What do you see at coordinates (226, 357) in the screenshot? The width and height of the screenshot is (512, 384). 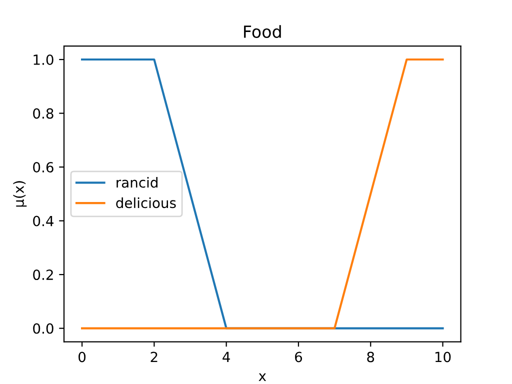 I see `x-tick-label: 4` at bounding box center [226, 357].